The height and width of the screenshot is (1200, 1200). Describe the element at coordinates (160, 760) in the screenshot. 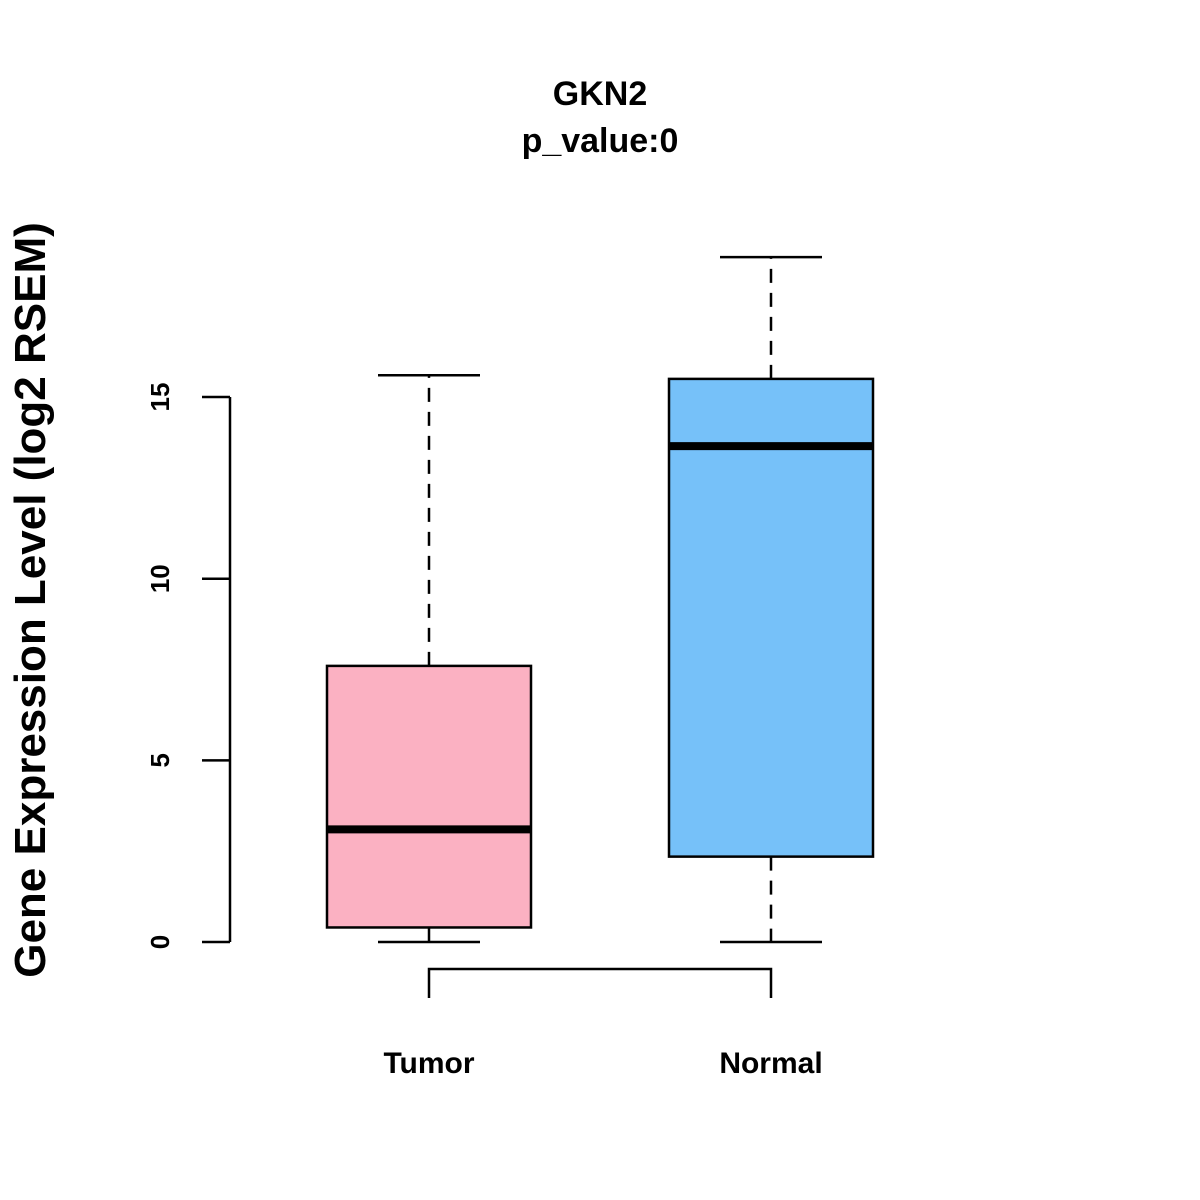

I see `y-tick-label: 5` at that location.